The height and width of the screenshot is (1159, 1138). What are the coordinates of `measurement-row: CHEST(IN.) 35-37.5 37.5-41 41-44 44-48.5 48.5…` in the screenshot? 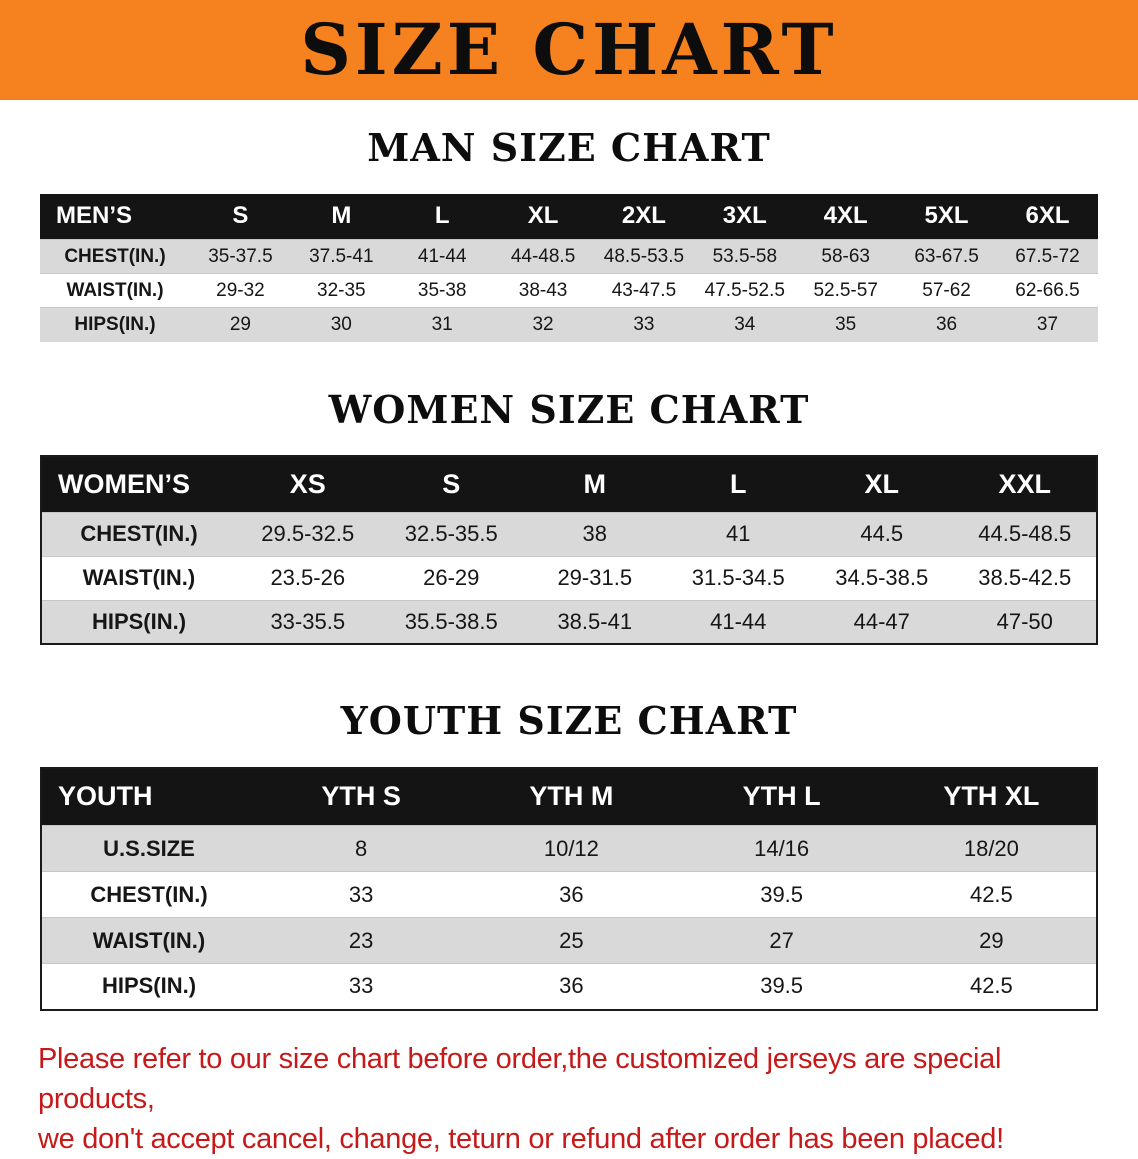 It's located at (569, 256).